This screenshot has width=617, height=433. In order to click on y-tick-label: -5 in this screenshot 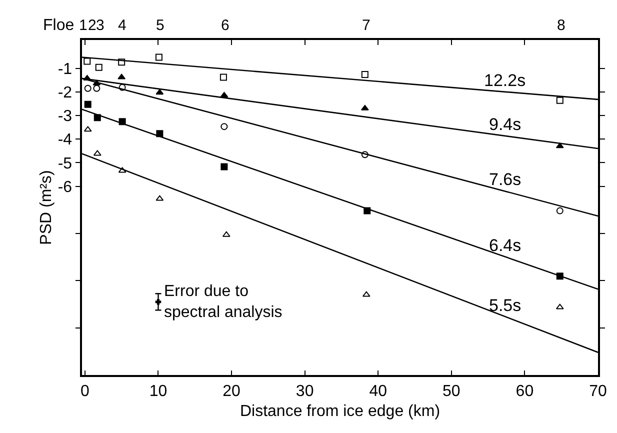, I will do `click(65, 163)`.